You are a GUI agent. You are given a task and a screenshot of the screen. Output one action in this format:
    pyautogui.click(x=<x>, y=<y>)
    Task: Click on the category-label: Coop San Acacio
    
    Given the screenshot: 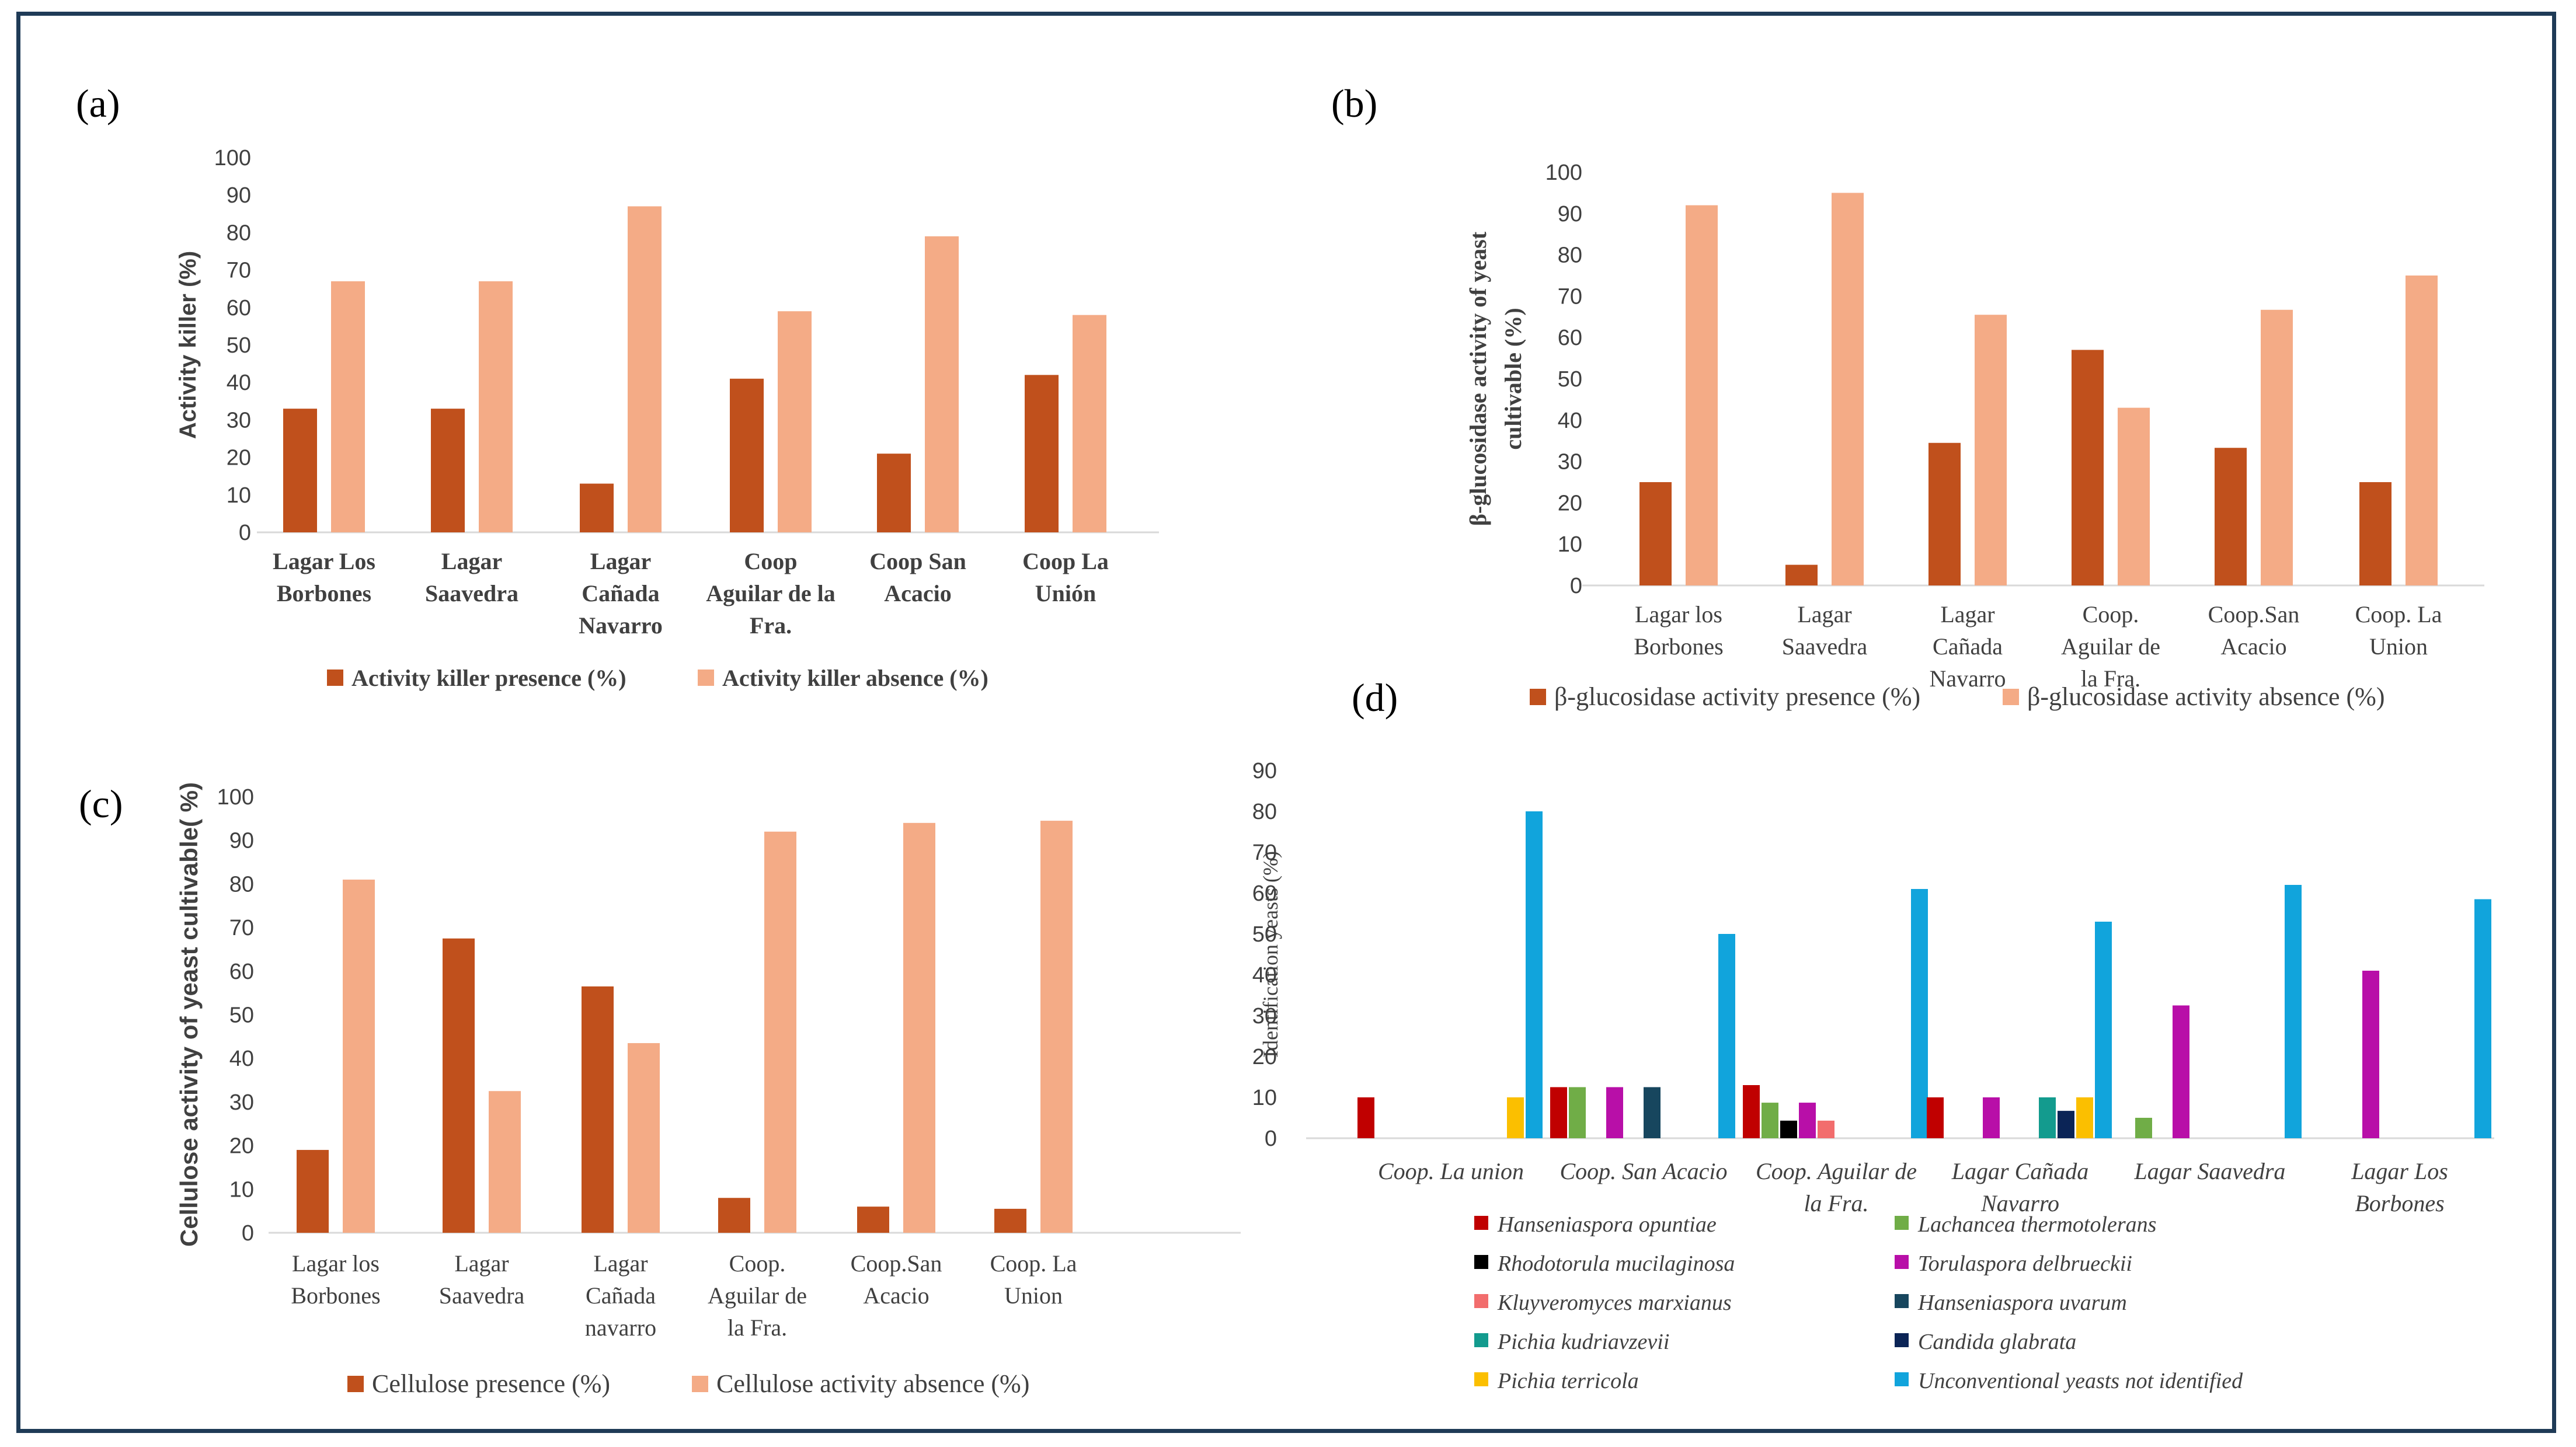 What is the action you would take?
    pyautogui.click(x=917, y=577)
    